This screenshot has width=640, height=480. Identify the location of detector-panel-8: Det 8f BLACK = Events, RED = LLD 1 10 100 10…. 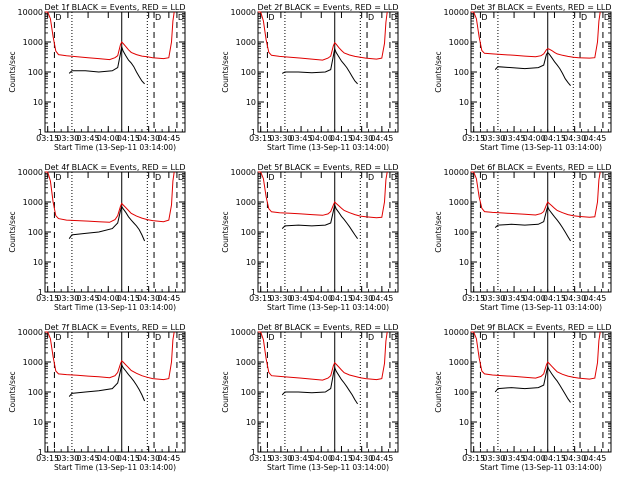
(310, 397).